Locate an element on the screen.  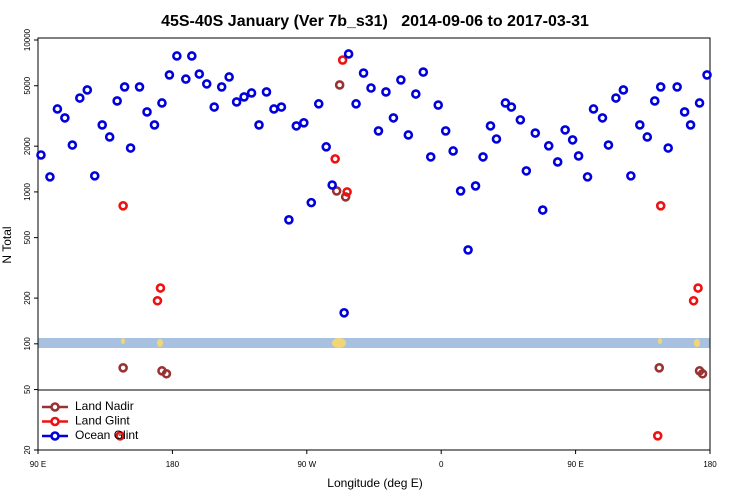
y-tick-label: 10000 is located at coordinates (27, 39).